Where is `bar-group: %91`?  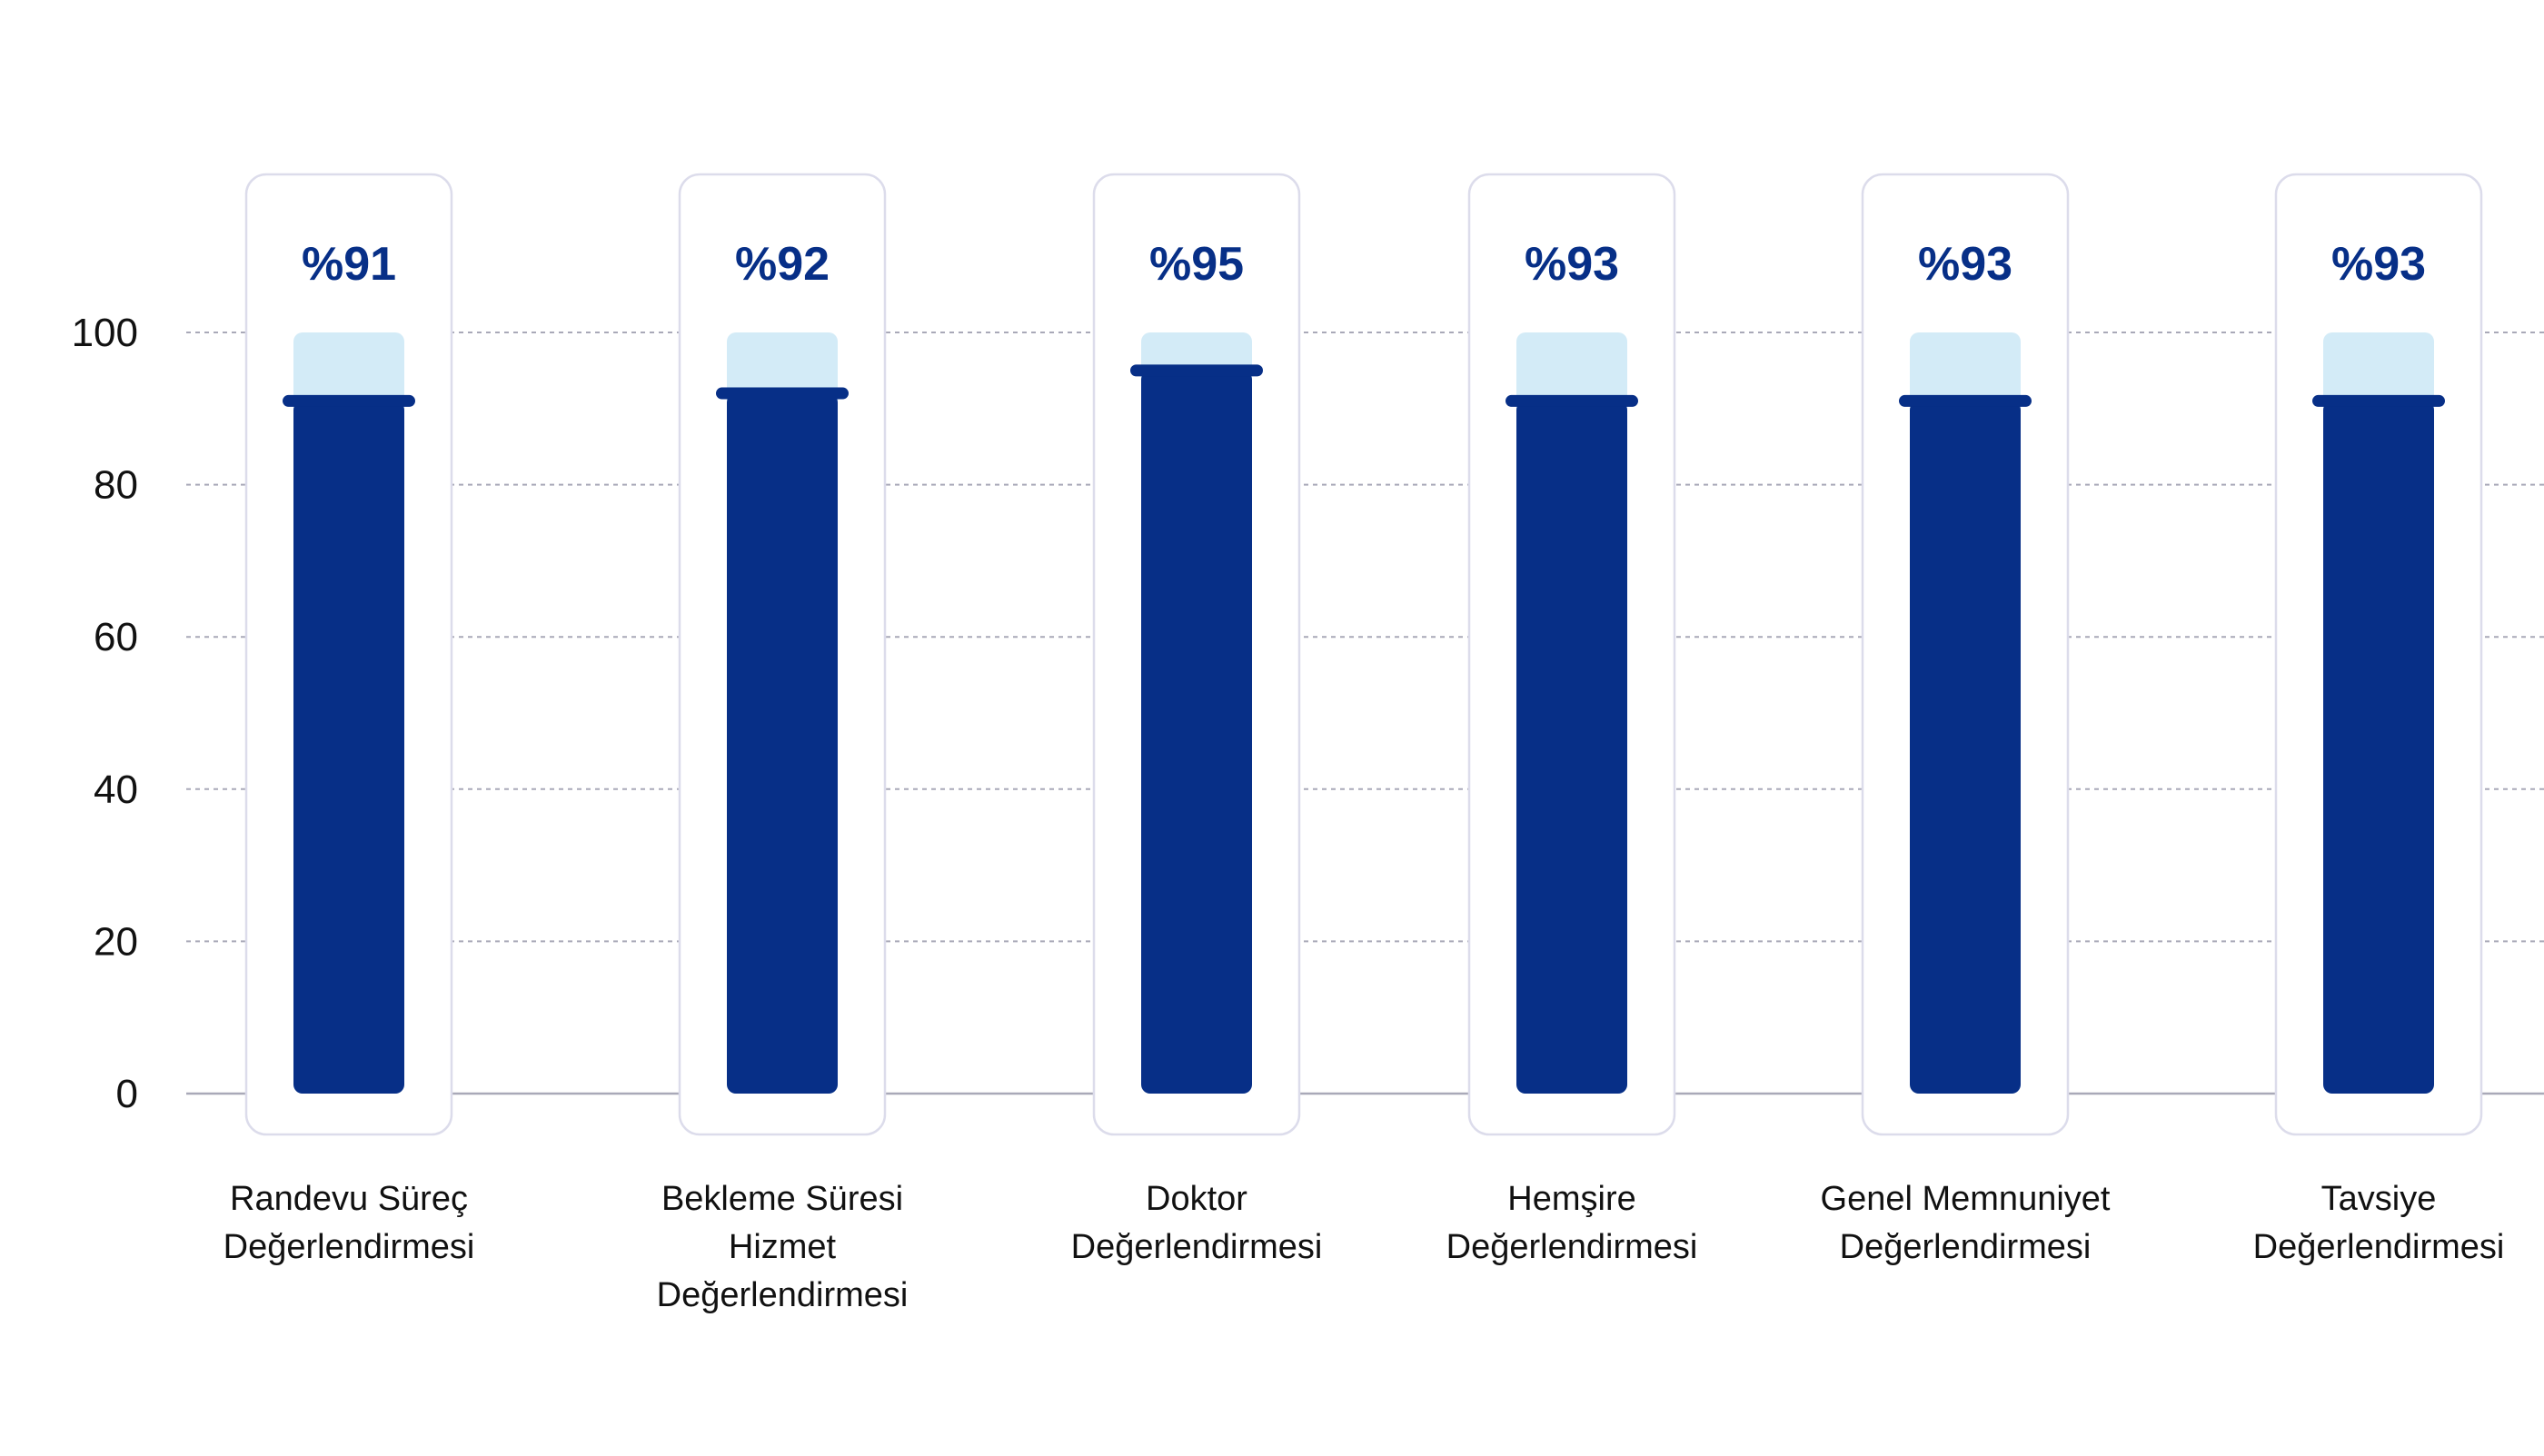 bar-group: %91 is located at coordinates (348, 655).